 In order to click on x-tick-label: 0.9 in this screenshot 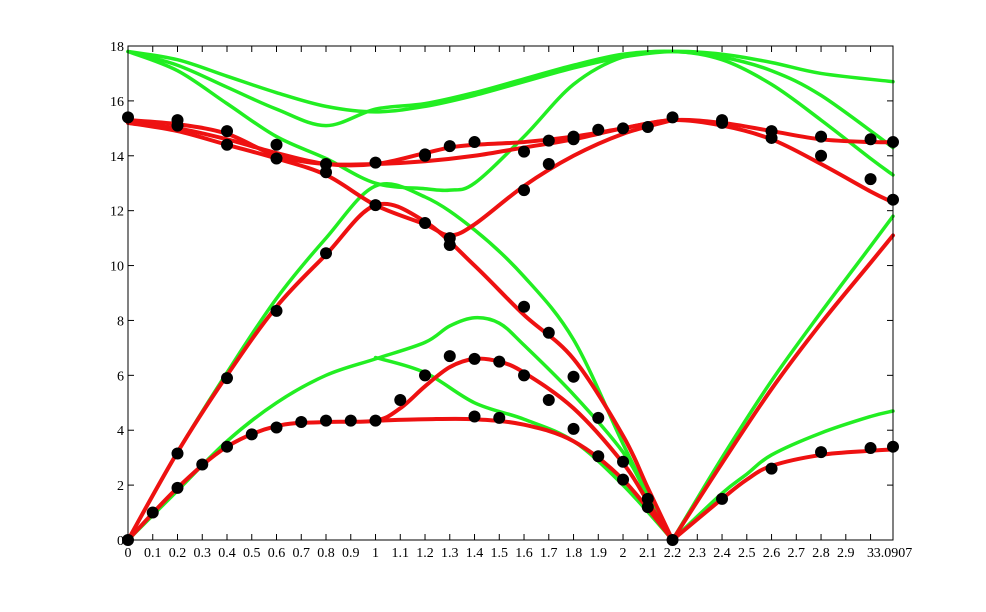, I will do `click(351, 553)`.